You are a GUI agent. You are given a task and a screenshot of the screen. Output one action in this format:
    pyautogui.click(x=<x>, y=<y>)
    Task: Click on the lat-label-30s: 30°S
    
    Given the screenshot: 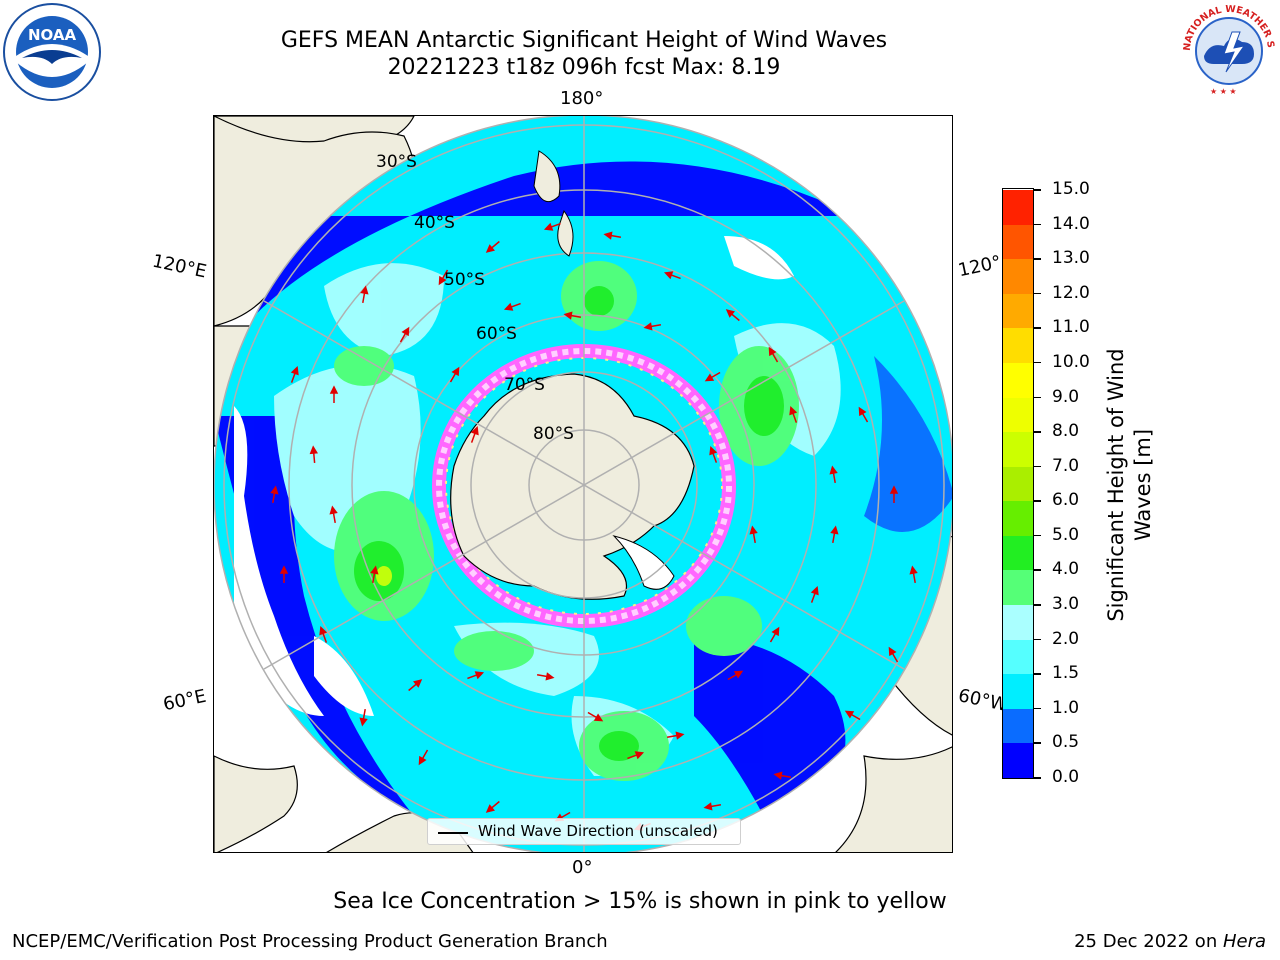 What is the action you would take?
    pyautogui.click(x=396, y=162)
    